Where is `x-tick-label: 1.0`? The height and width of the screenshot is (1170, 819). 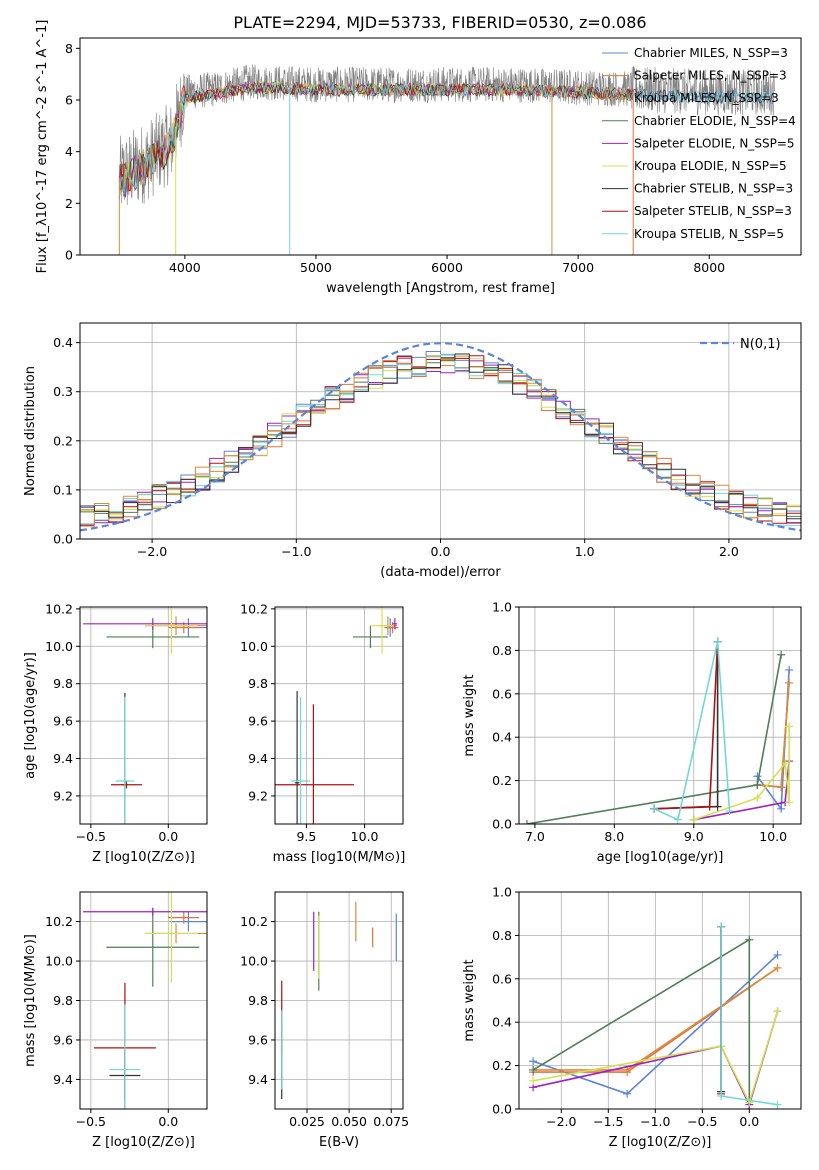
x-tick-label: 1.0 is located at coordinates (585, 551).